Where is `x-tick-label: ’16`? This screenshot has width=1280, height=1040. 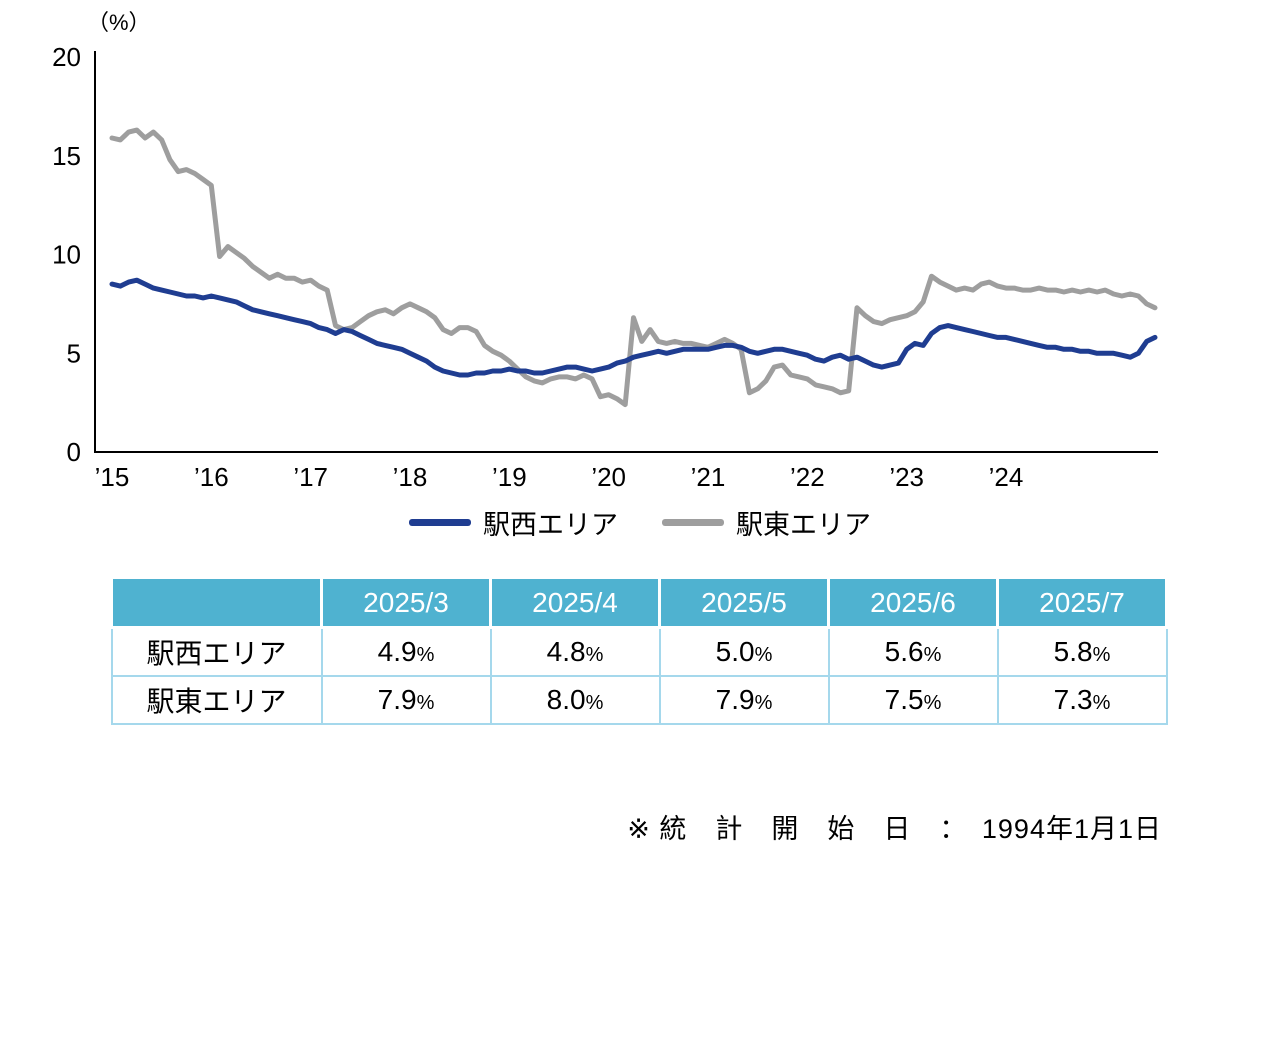
x-tick-label: ’16 is located at coordinates (211, 477).